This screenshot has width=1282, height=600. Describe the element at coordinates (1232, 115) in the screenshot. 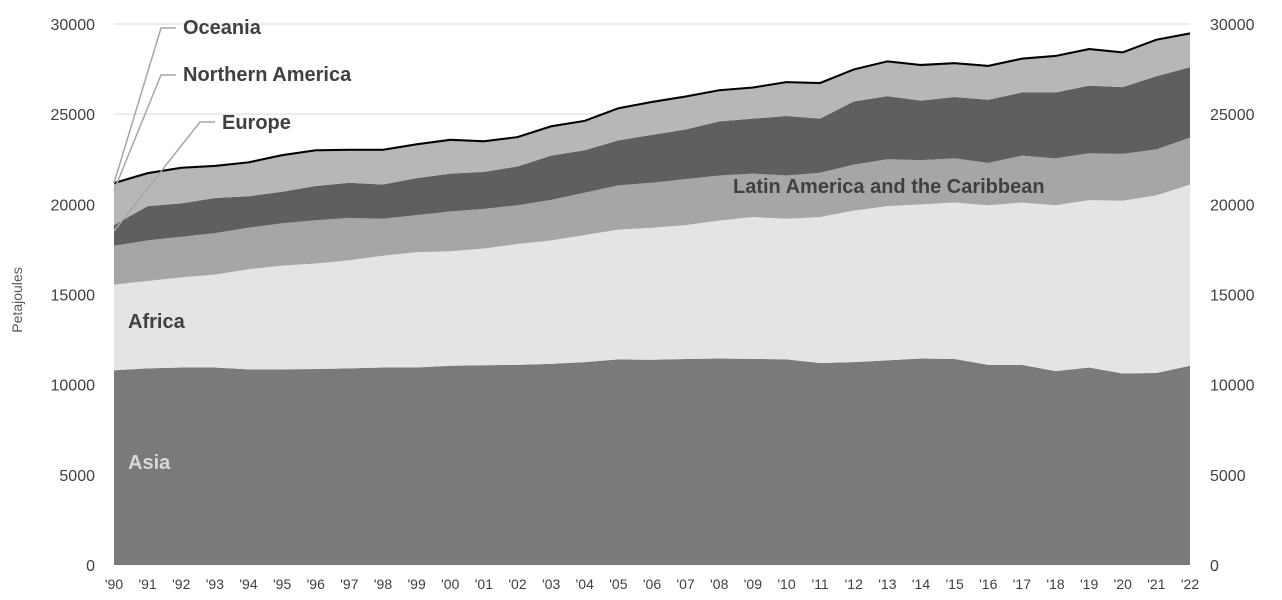

I see `y2-tick-label: 25000` at that location.